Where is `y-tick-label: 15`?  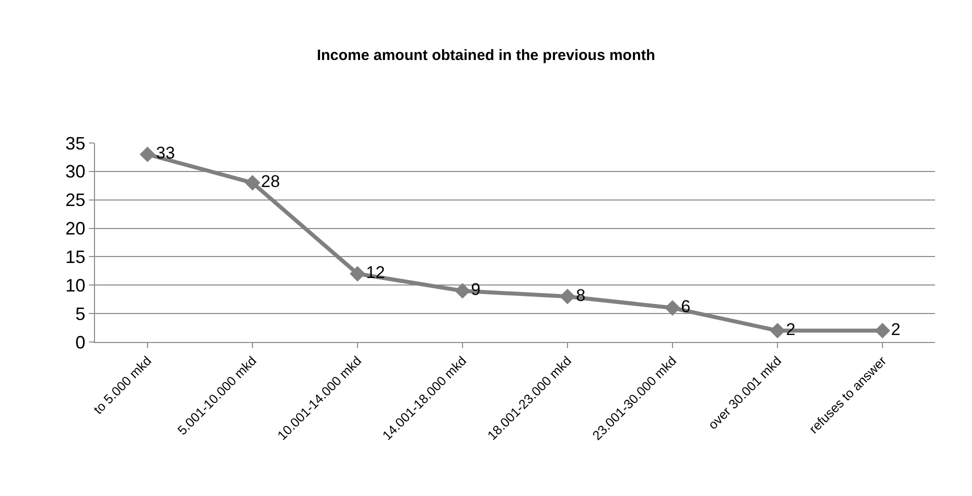 y-tick-label: 15 is located at coordinates (75, 257).